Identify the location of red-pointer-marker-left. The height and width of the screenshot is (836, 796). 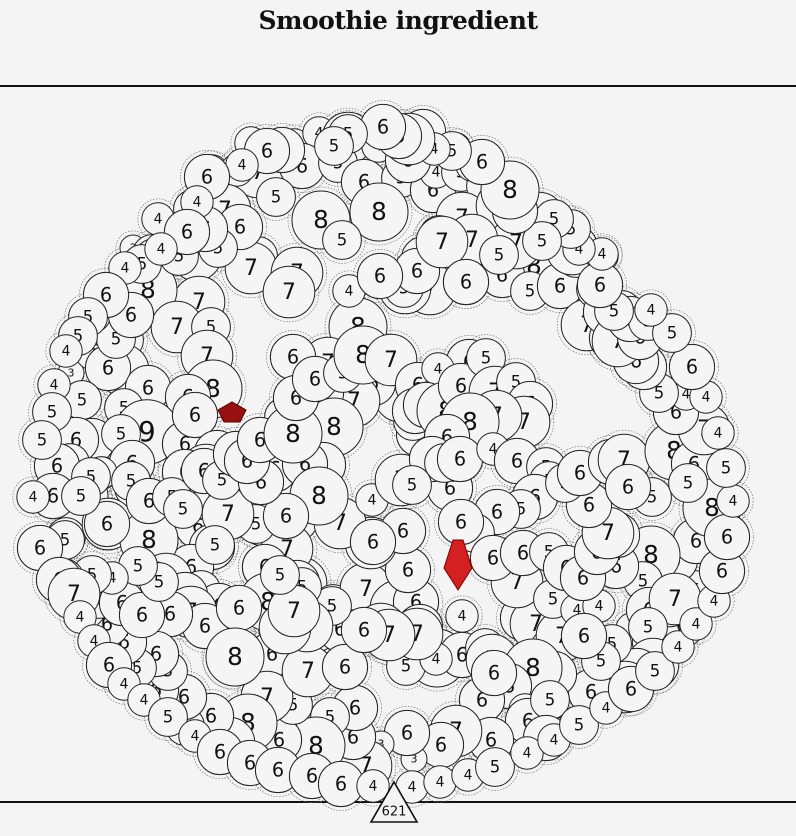
(232, 412).